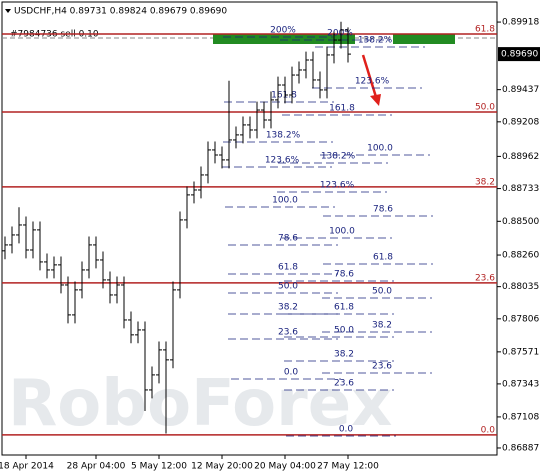 The width and height of the screenshot is (542, 476). I want to click on y-tick-label: 0.87108, so click(520, 417).